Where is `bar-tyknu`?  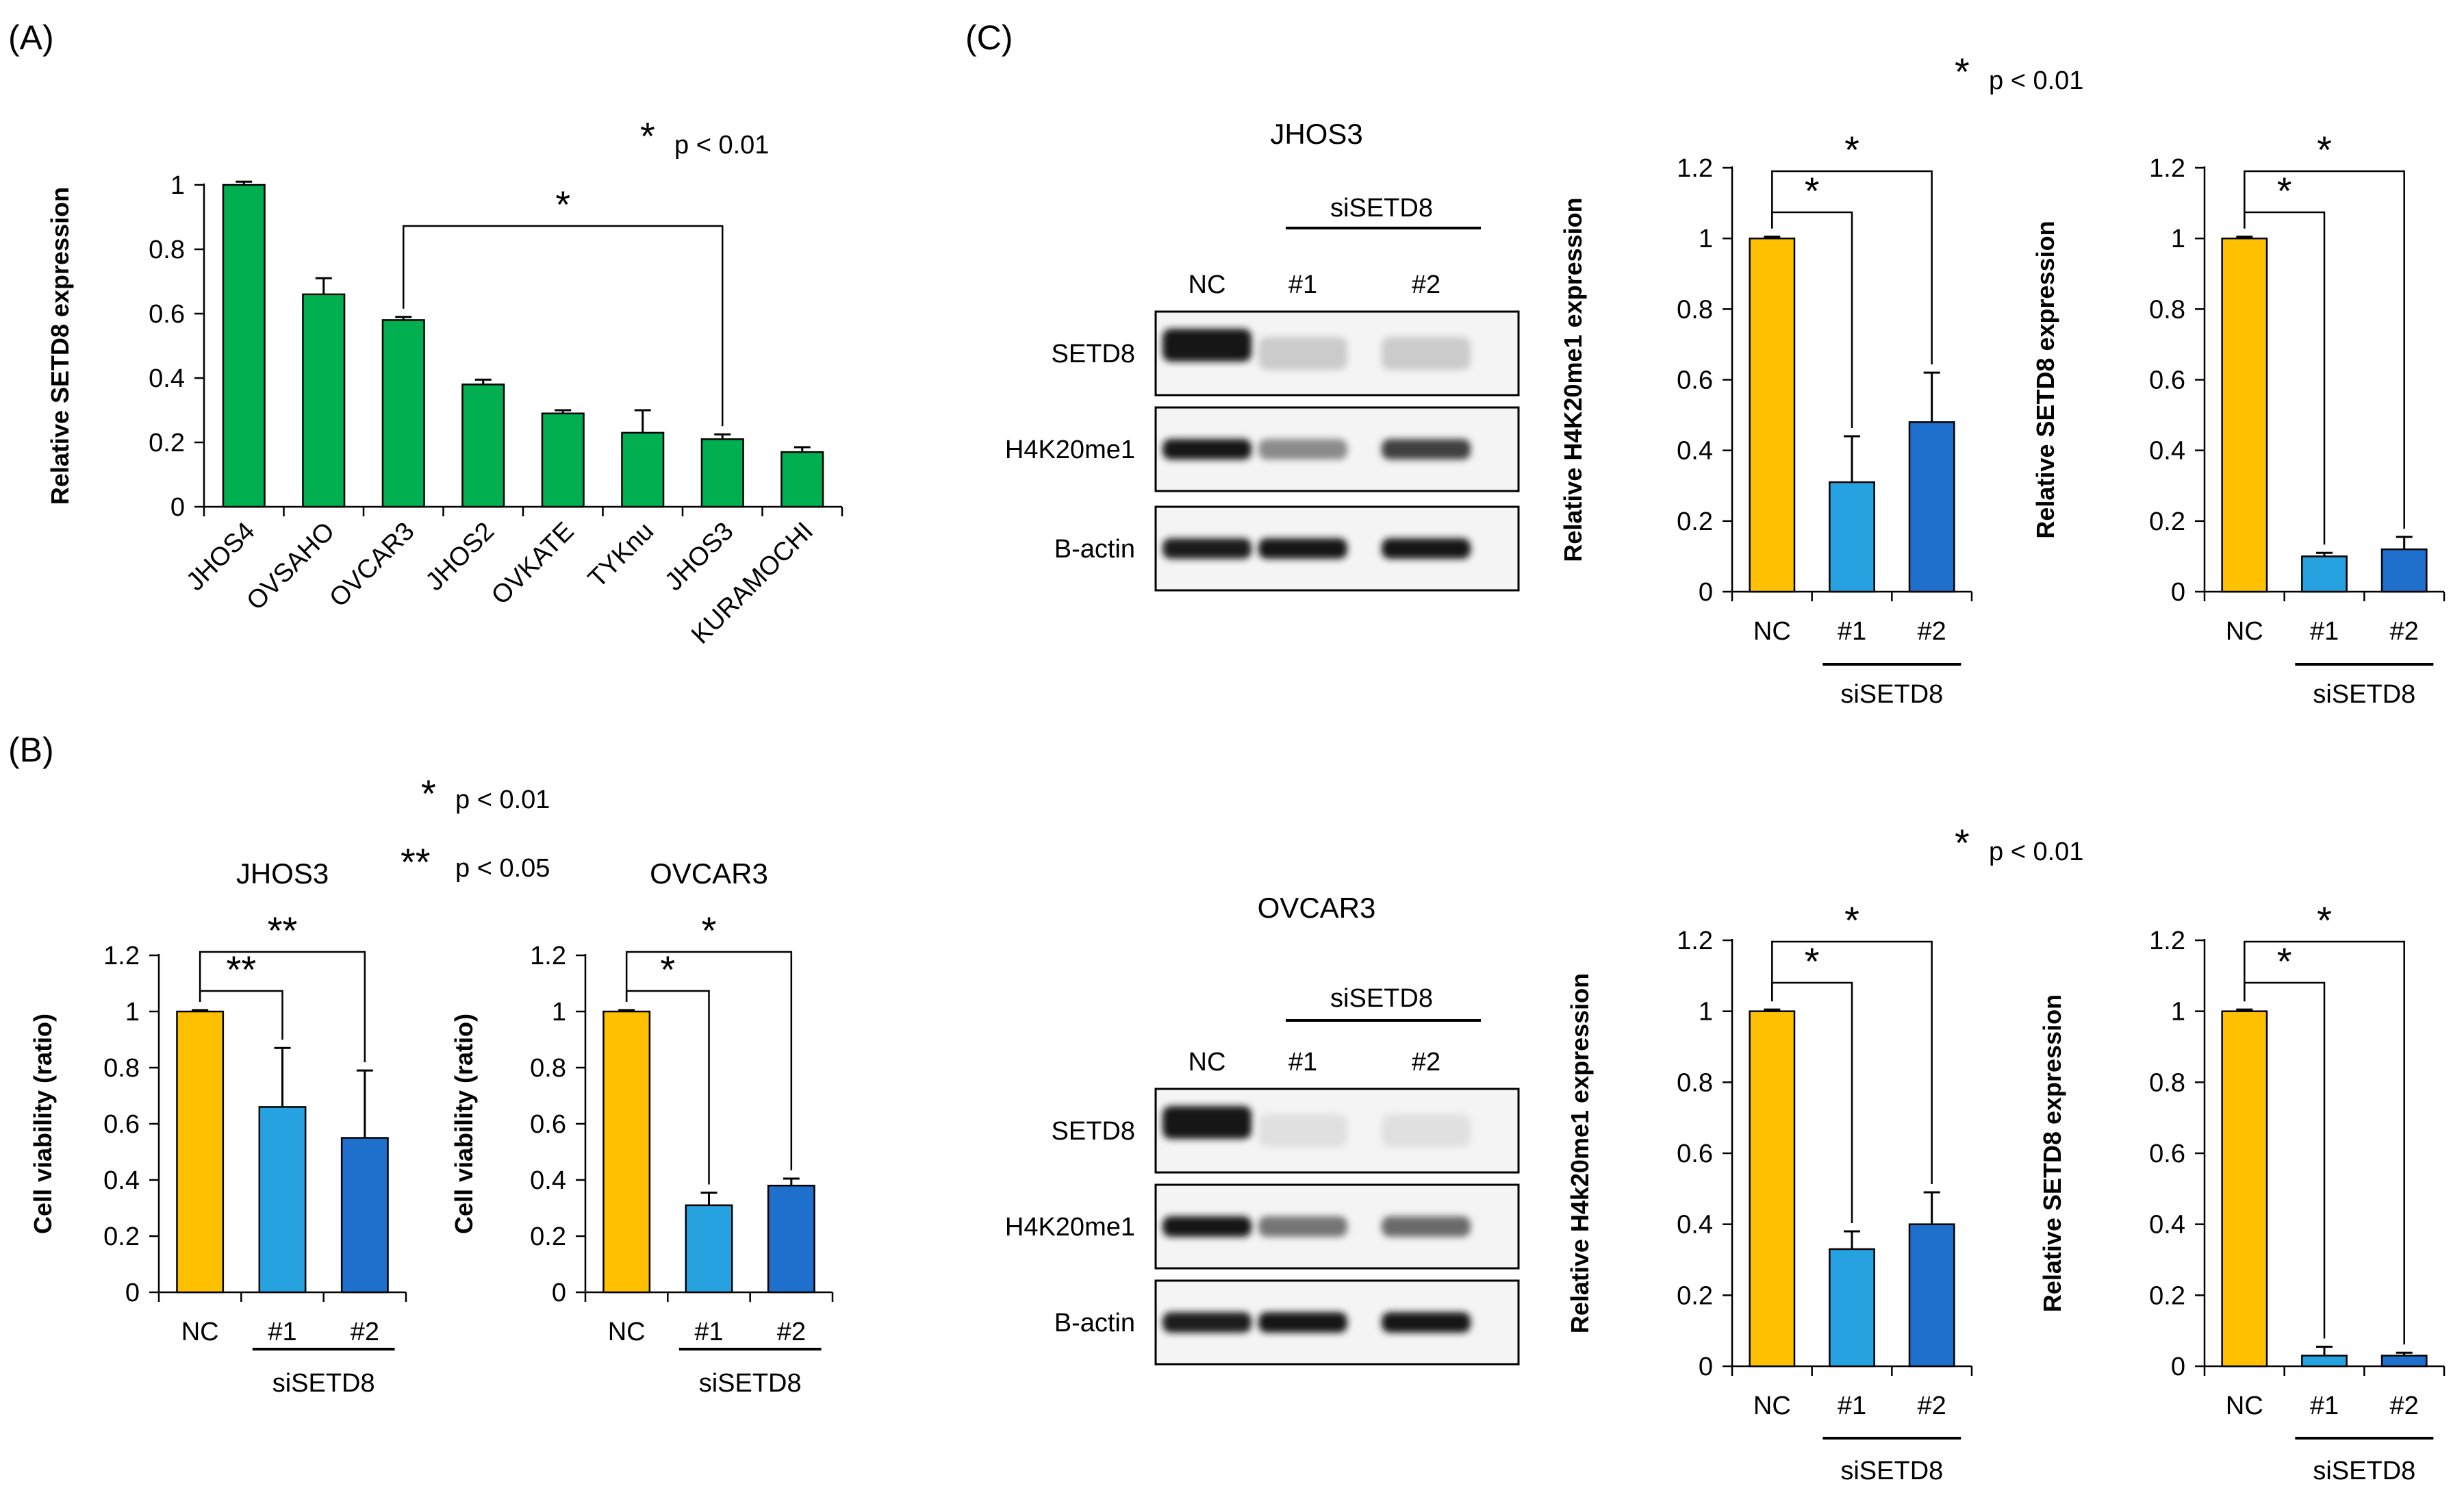
bar-tyknu is located at coordinates (643, 470).